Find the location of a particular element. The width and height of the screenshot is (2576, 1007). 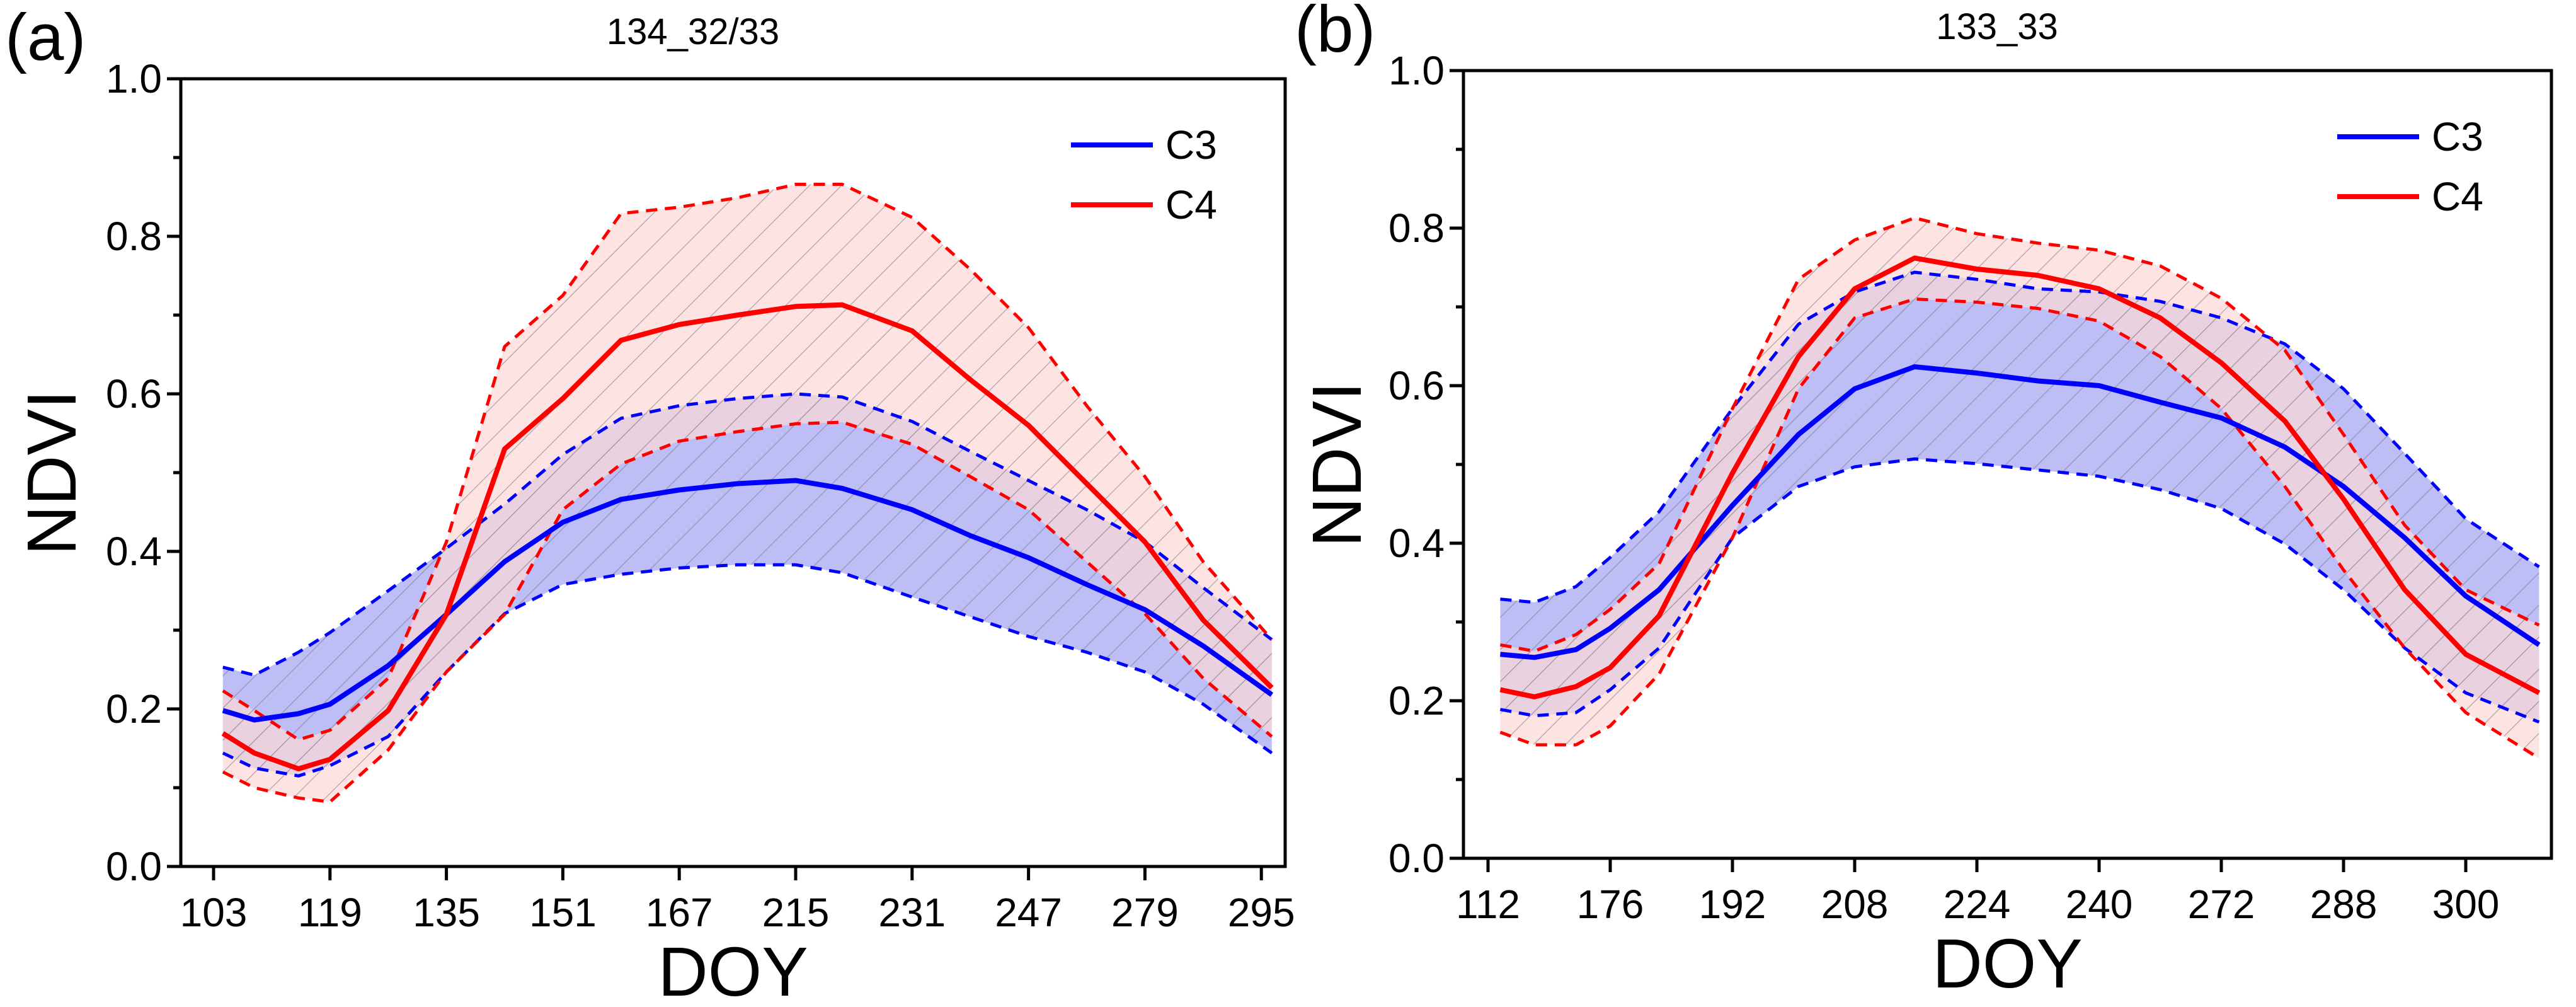

x-tick-label: 240 is located at coordinates (2100, 904).